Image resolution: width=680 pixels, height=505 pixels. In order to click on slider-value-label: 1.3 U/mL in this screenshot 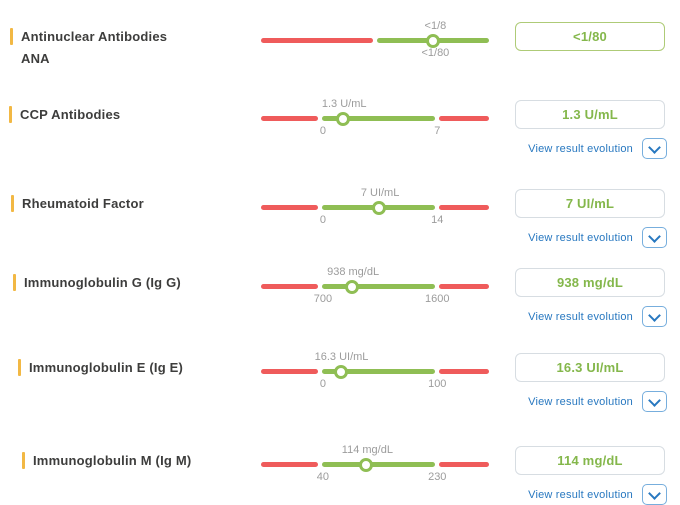, I will do `click(344, 104)`.